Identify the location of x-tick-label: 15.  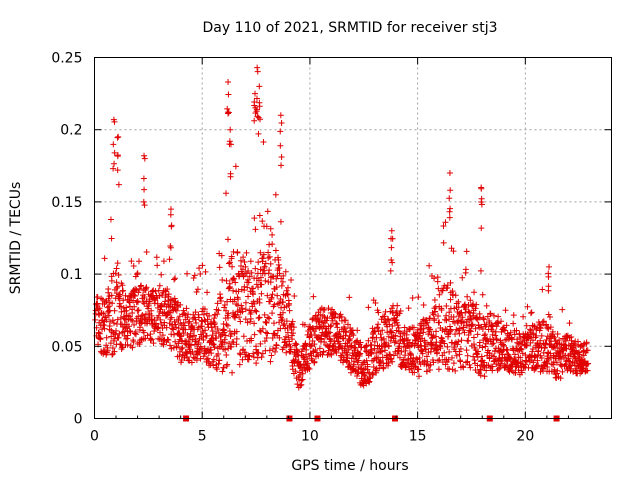
(418, 437).